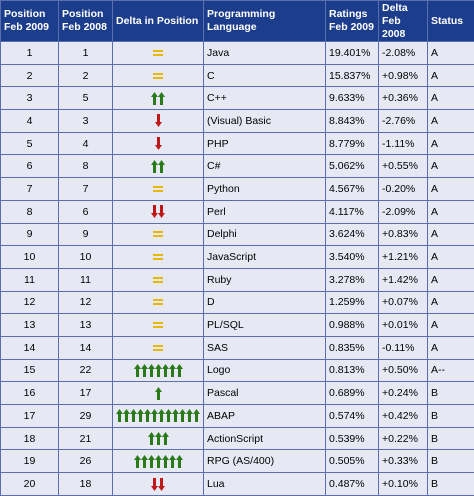  I want to click on position-2009: 12, so click(29, 302).